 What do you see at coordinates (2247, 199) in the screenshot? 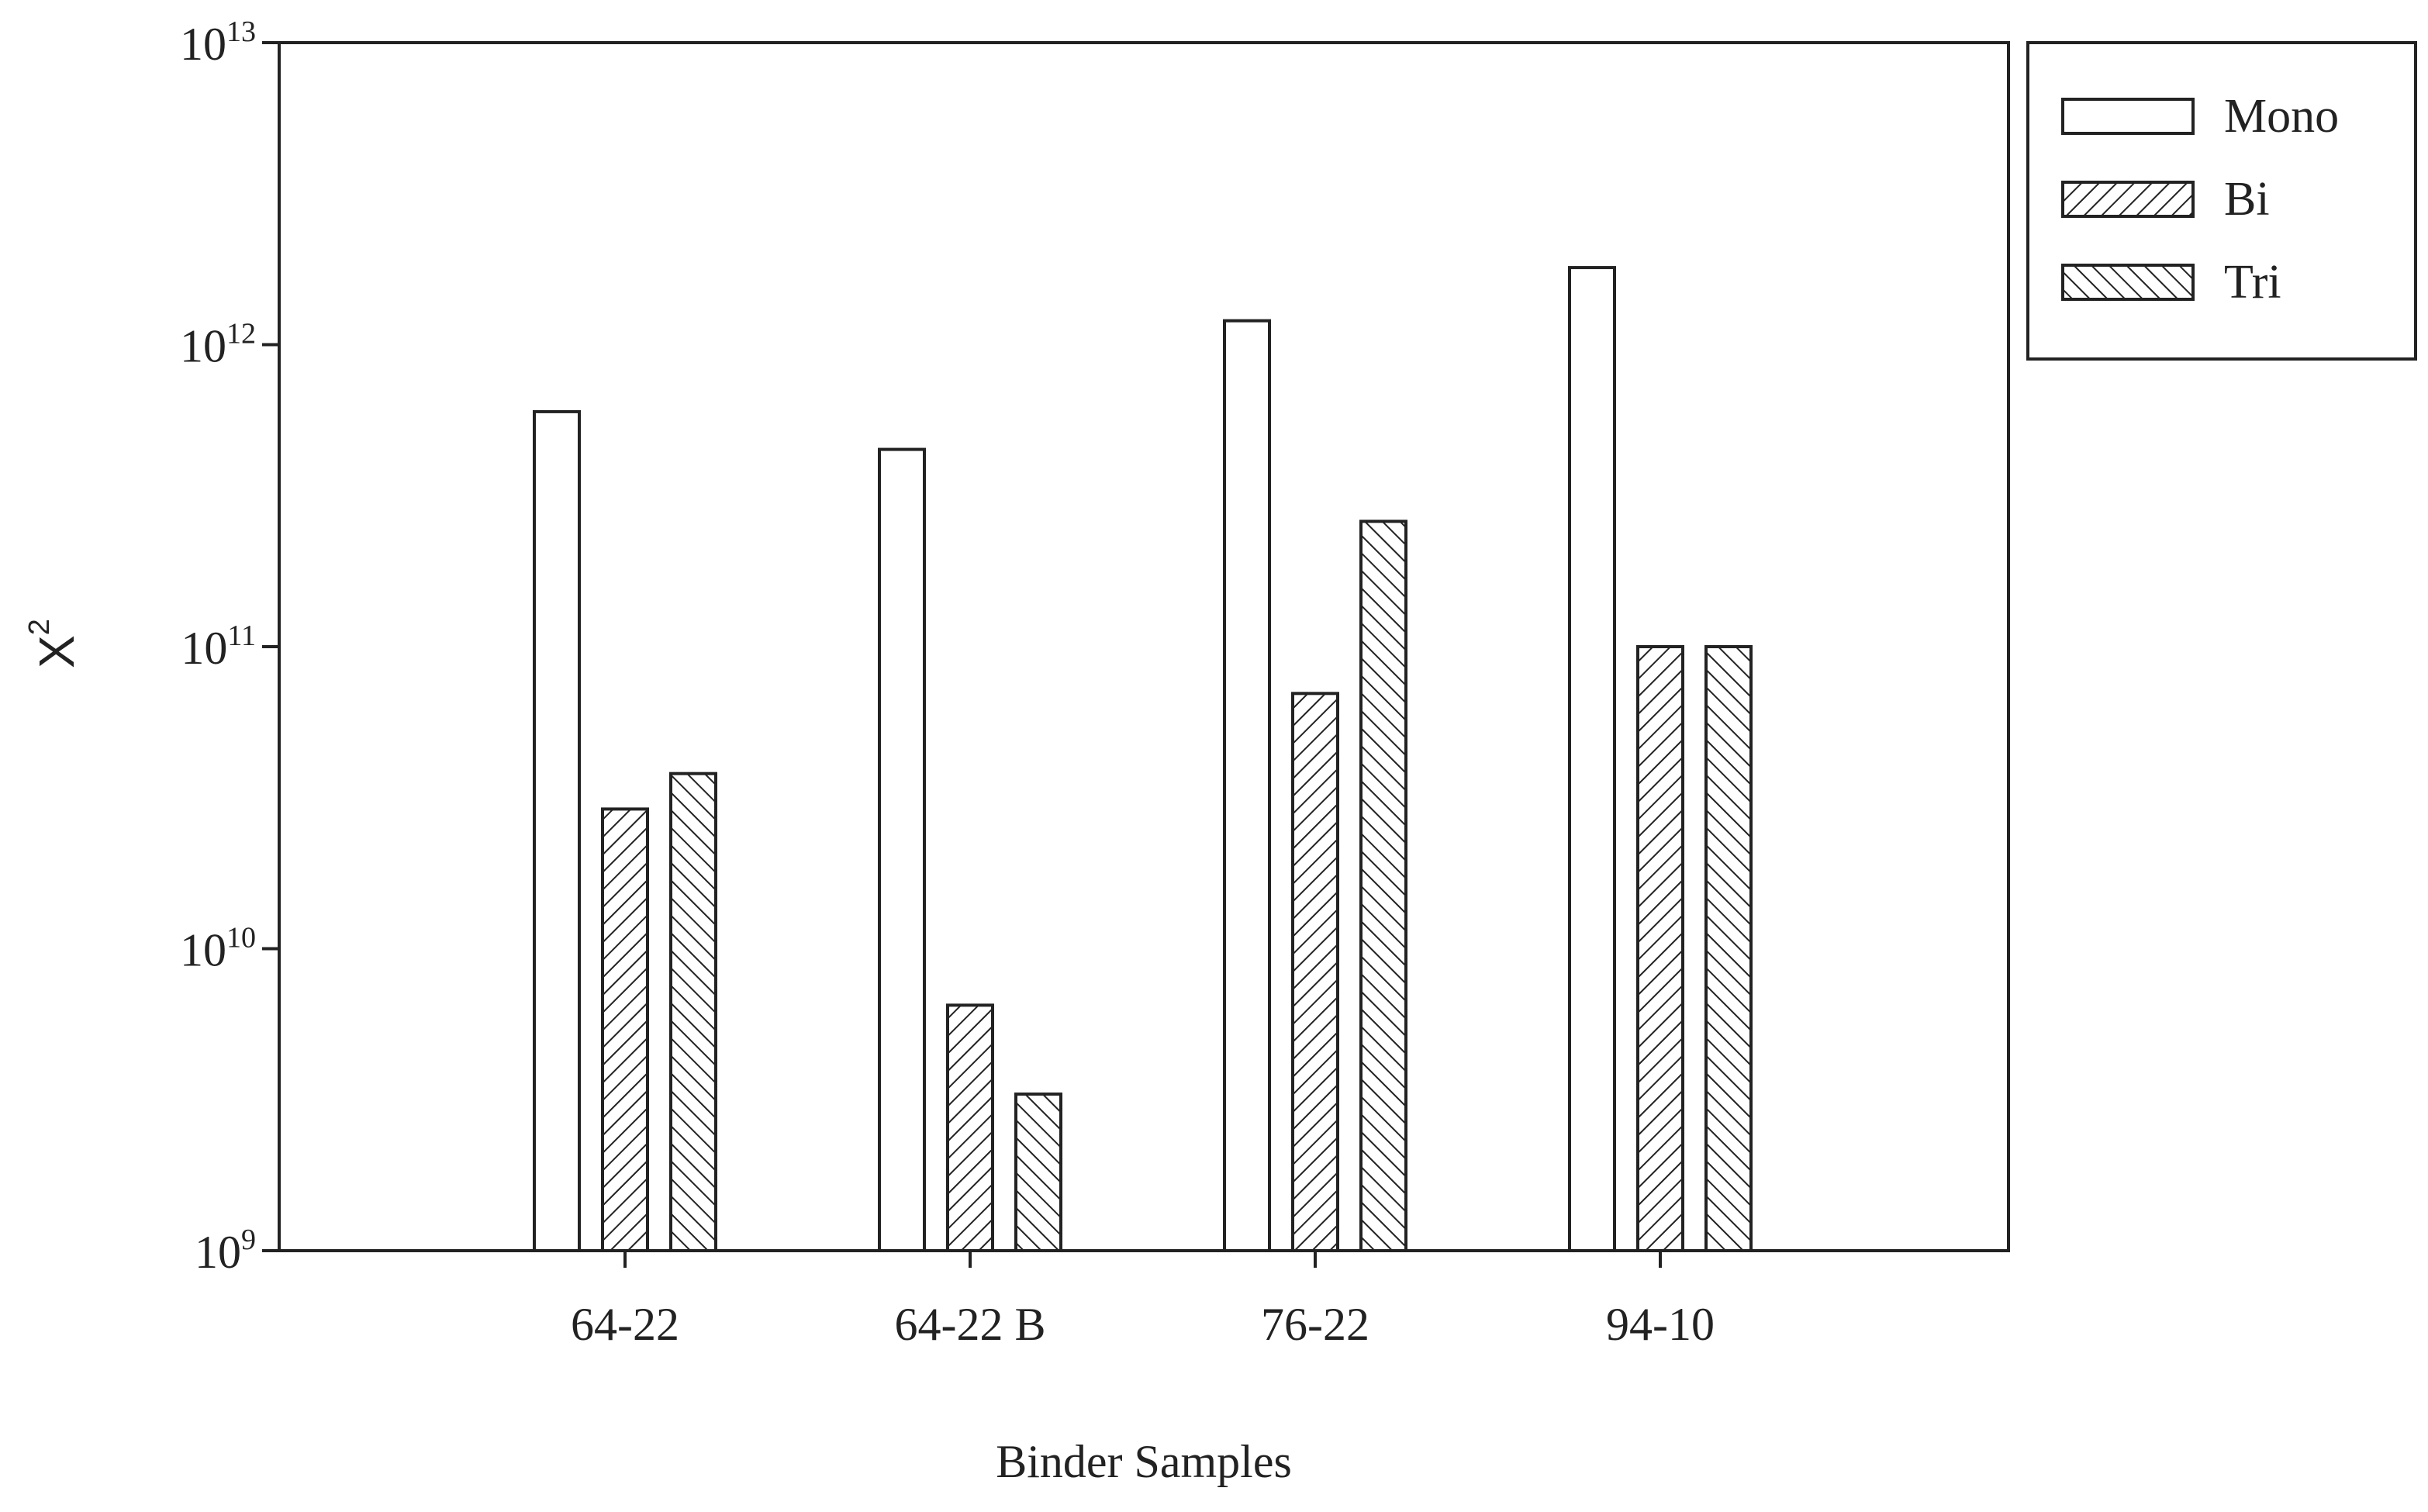
I see `legend-label-bi: Bi` at bounding box center [2247, 199].